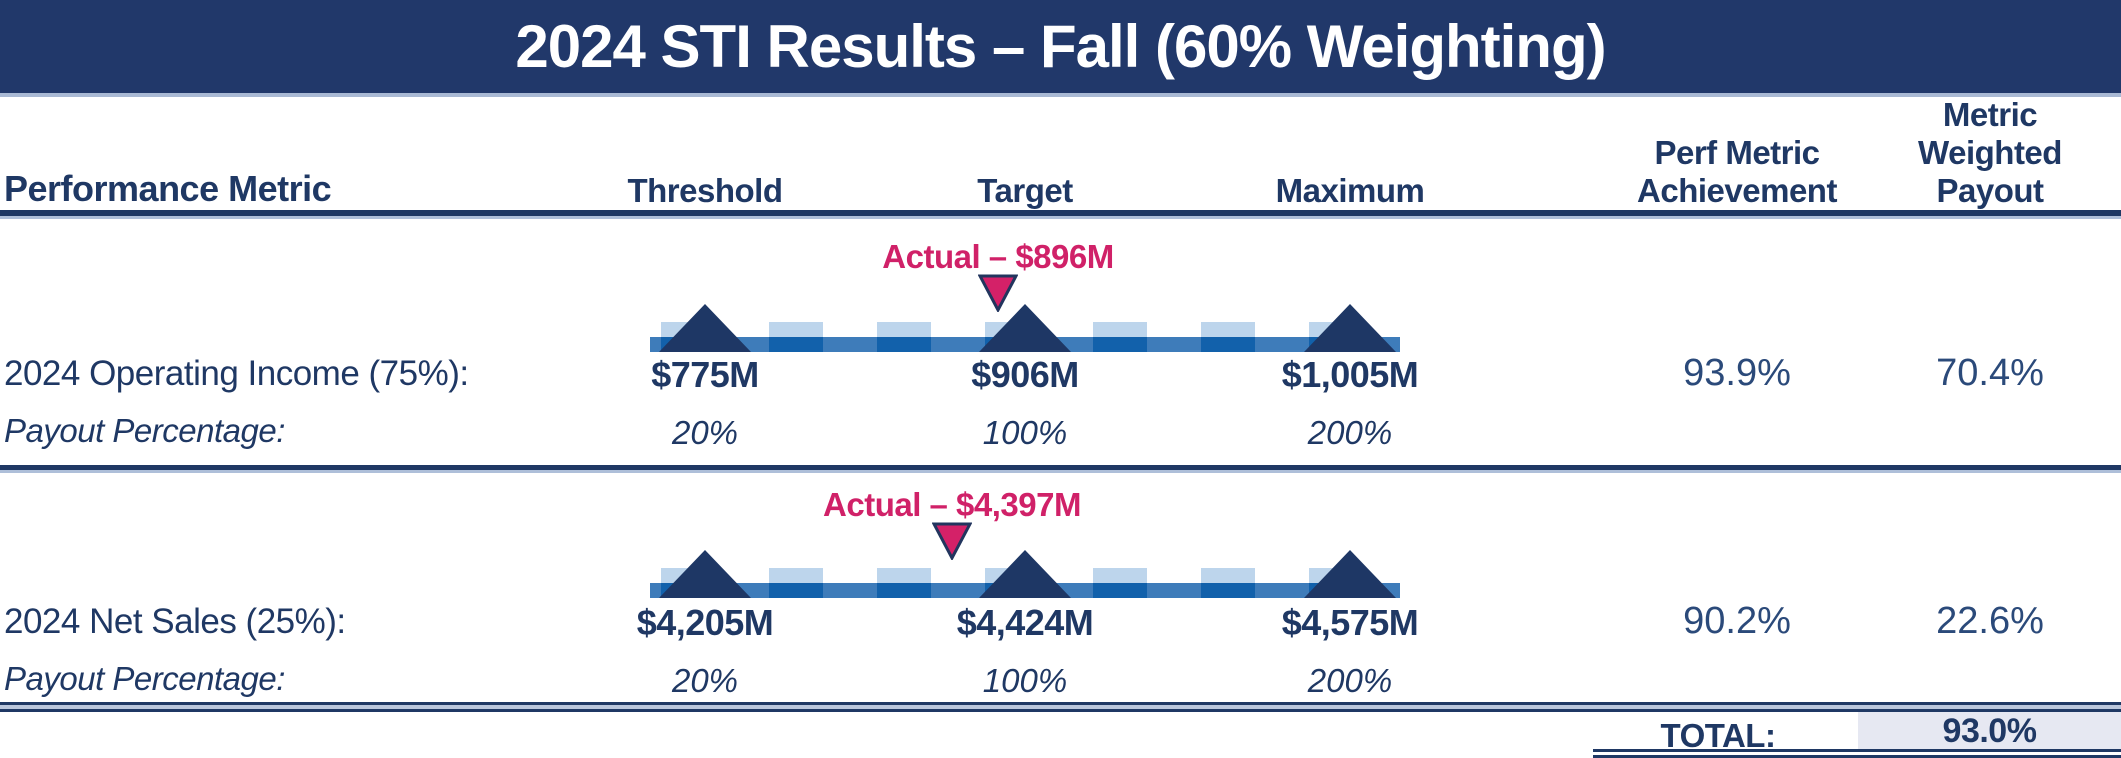 This screenshot has width=2121, height=758. What do you see at coordinates (1060, 707) in the screenshot?
I see `total-top-divider` at bounding box center [1060, 707].